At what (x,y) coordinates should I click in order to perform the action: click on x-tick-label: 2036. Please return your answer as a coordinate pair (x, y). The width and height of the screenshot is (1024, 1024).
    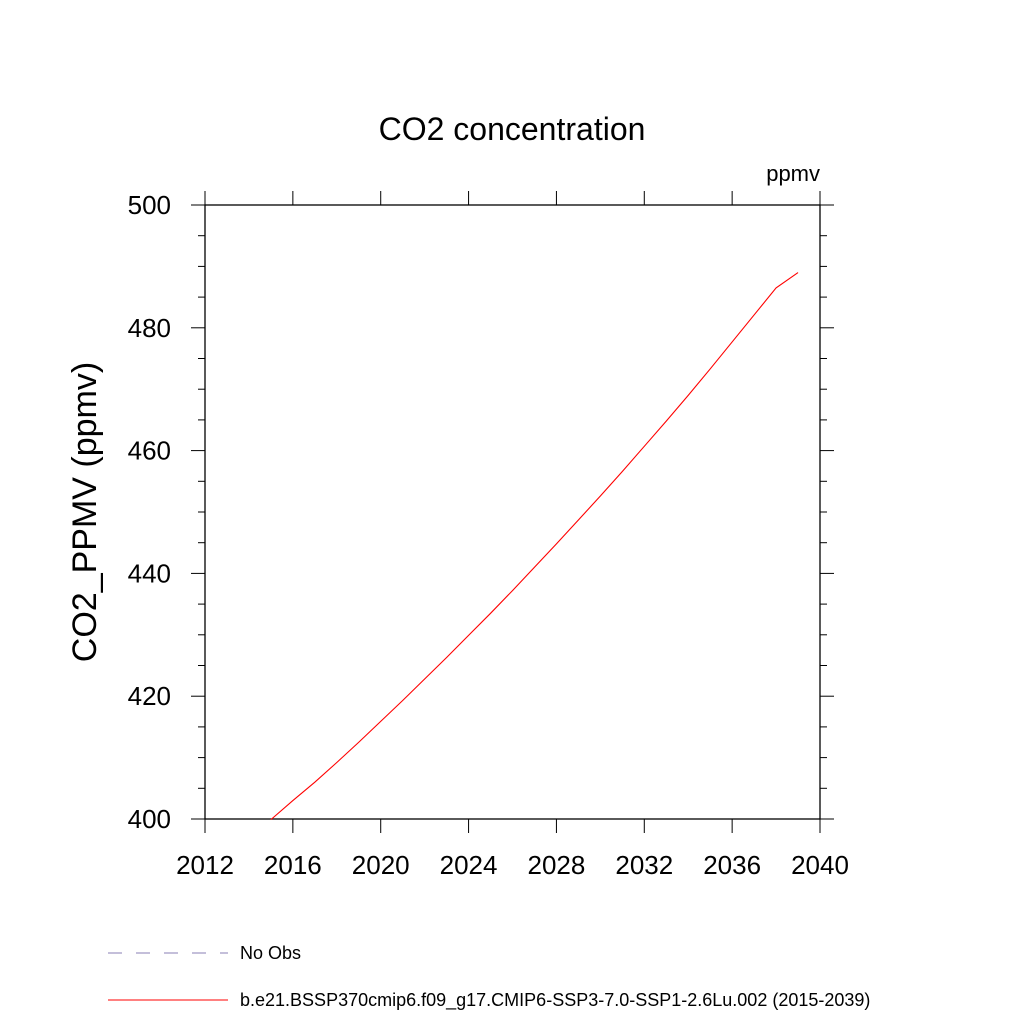
    Looking at the image, I should click on (732, 865).